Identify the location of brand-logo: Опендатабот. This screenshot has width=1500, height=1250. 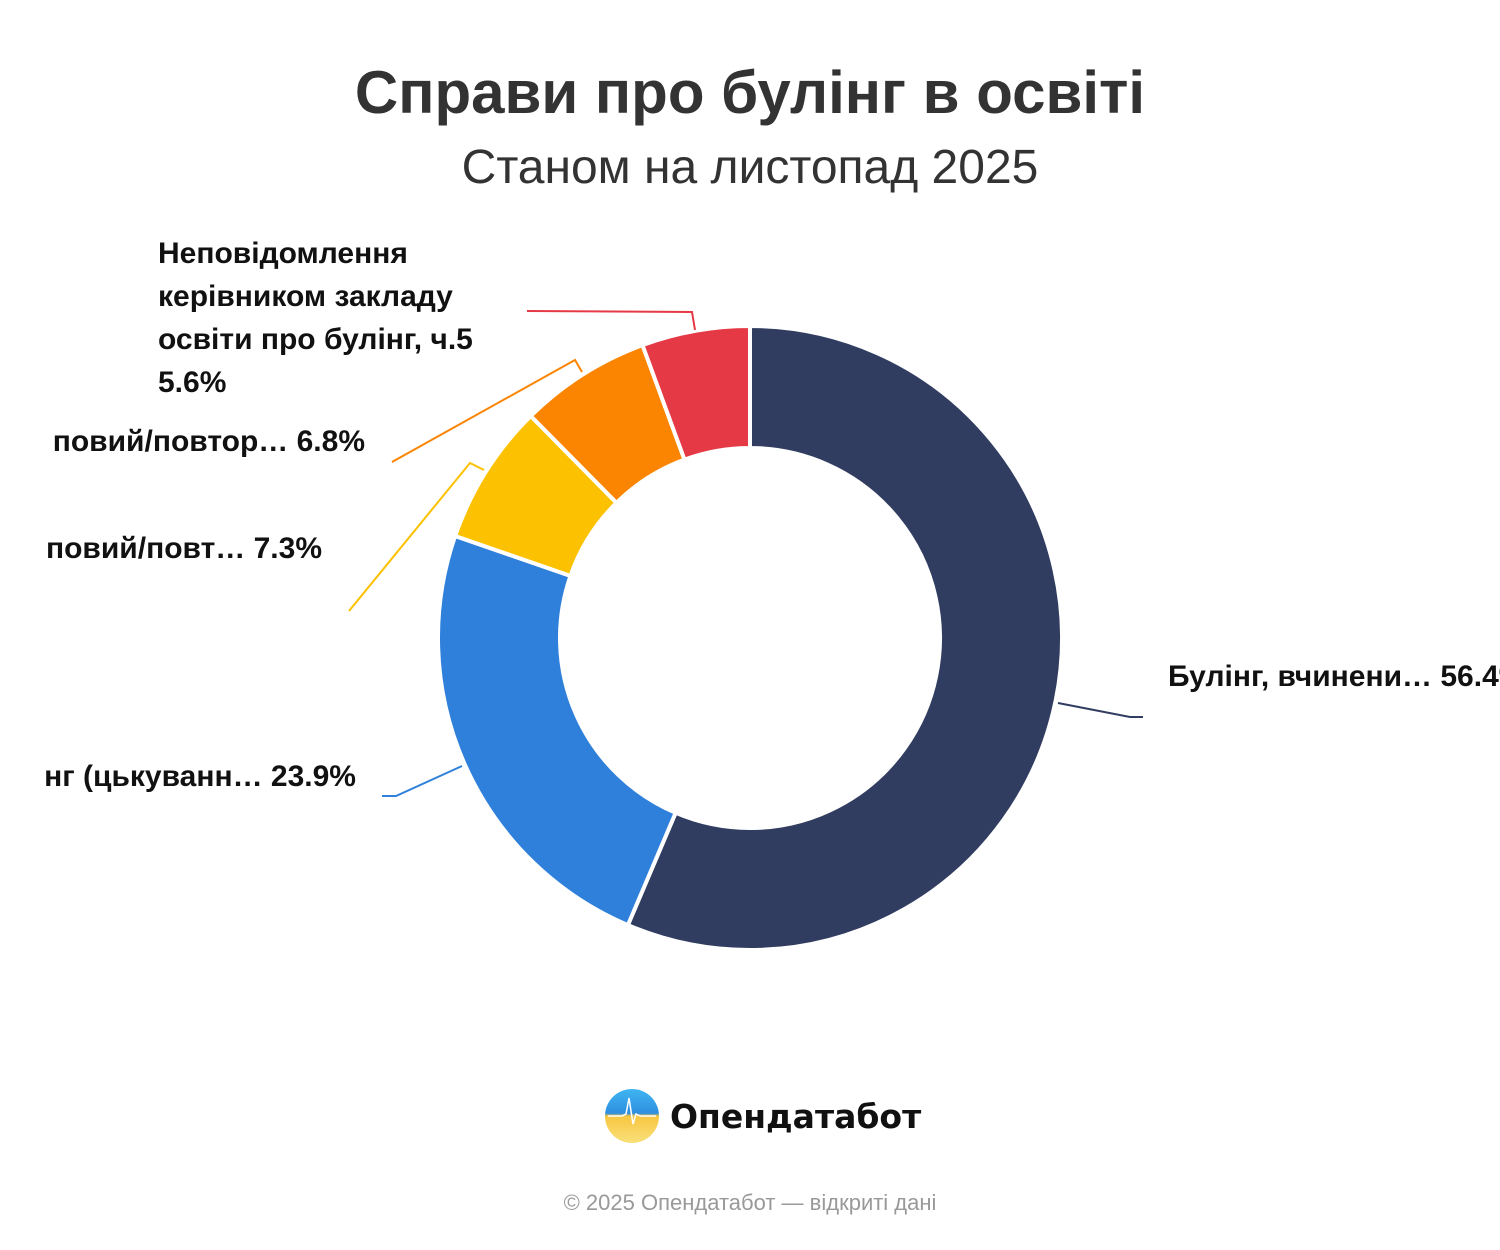
(762, 1116).